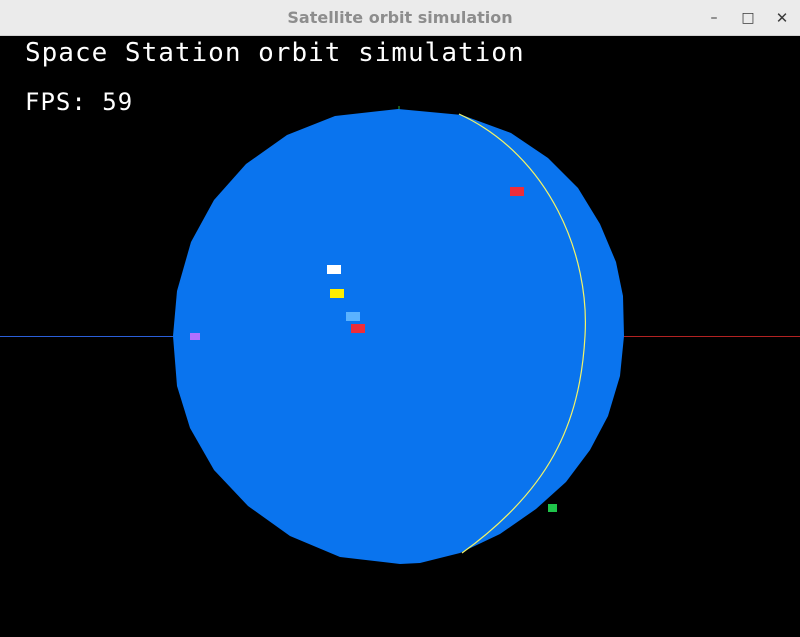 The width and height of the screenshot is (800, 637). I want to click on simulation-heading: Space Station orbit simulation, so click(275, 53).